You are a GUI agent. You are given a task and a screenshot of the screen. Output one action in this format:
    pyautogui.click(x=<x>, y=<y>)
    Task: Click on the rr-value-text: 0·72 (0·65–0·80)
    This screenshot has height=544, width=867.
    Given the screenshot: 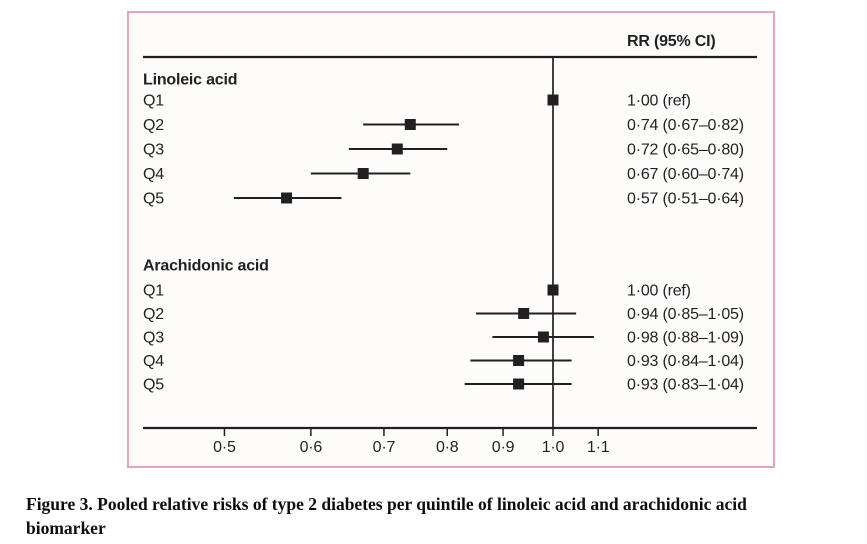 What is the action you would take?
    pyautogui.click(x=685, y=150)
    